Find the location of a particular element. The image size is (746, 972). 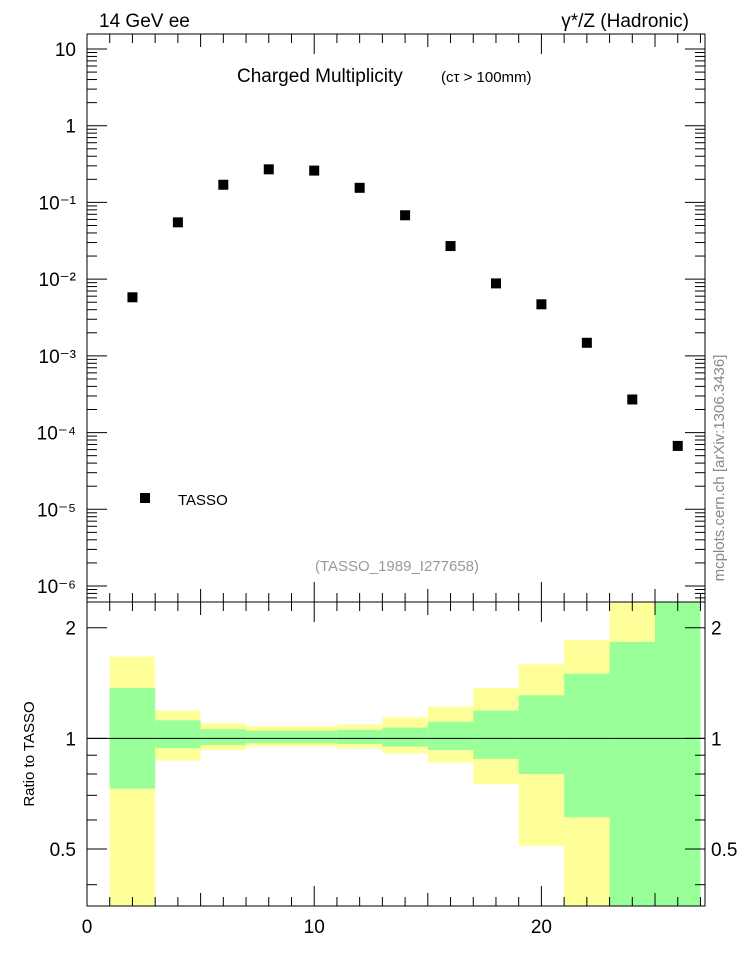

x-tick-label: 0 is located at coordinates (87, 927).